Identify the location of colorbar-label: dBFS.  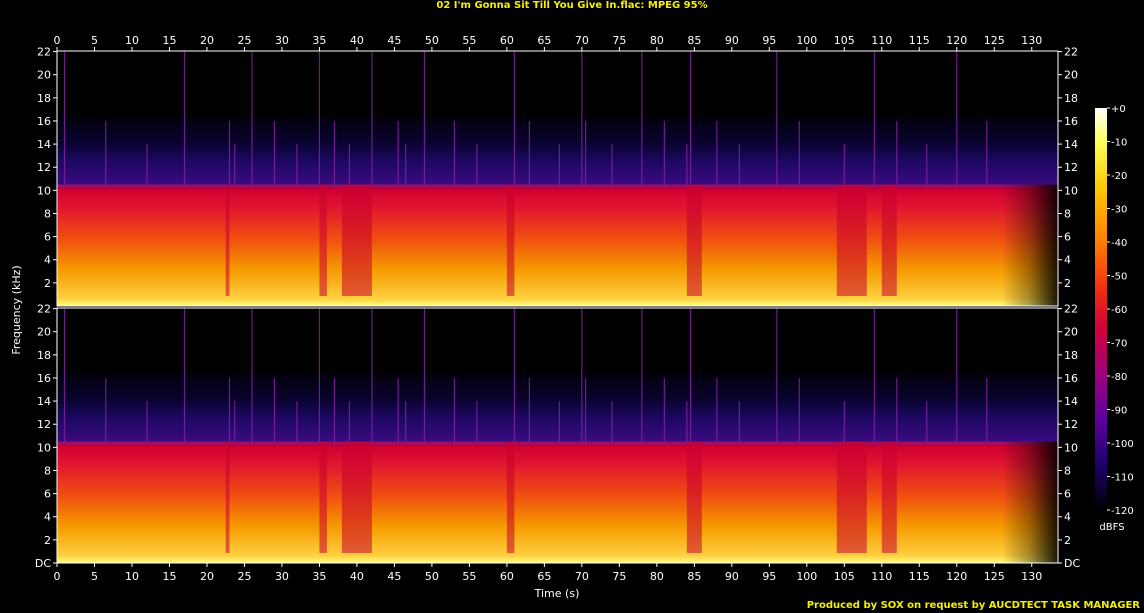
(1111, 527).